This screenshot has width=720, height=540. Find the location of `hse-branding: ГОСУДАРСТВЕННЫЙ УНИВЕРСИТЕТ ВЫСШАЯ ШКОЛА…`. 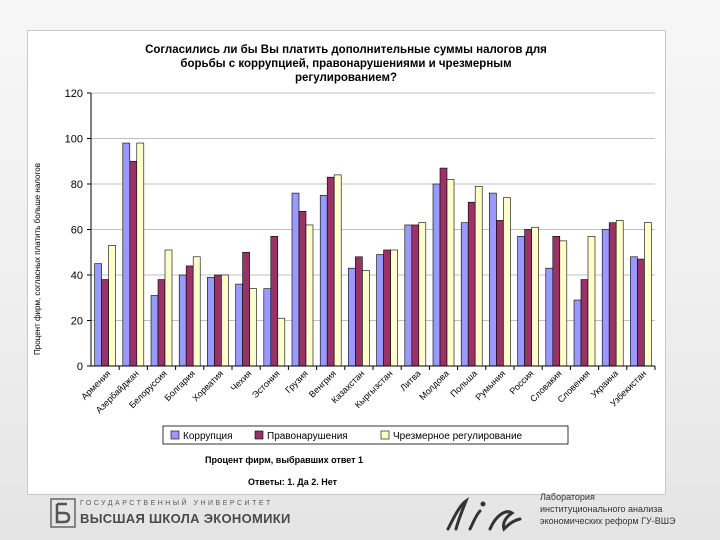

hse-branding: ГОСУДАРСТВЕННЫЙ УНИВЕРСИТЕТ ВЫСШАЯ ШКОЛА… is located at coordinates (200, 514).